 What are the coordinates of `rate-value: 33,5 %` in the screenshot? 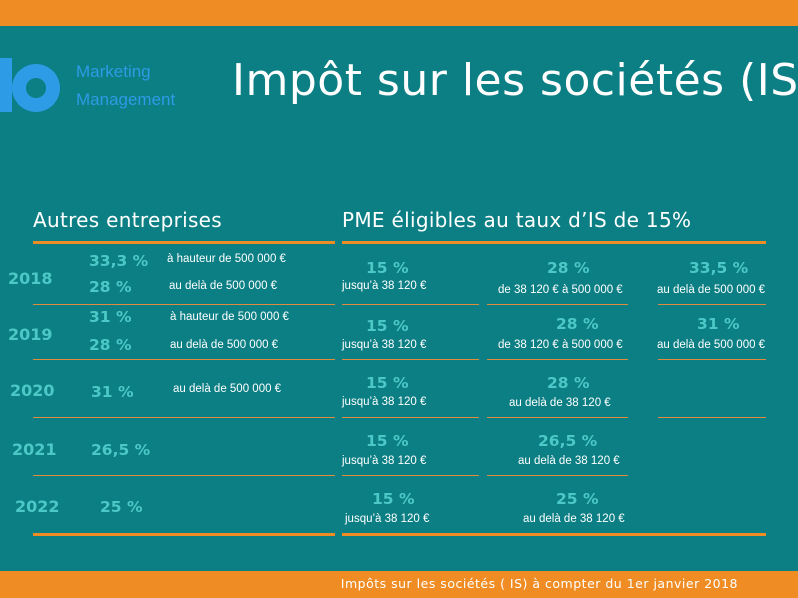 It's located at (719, 268).